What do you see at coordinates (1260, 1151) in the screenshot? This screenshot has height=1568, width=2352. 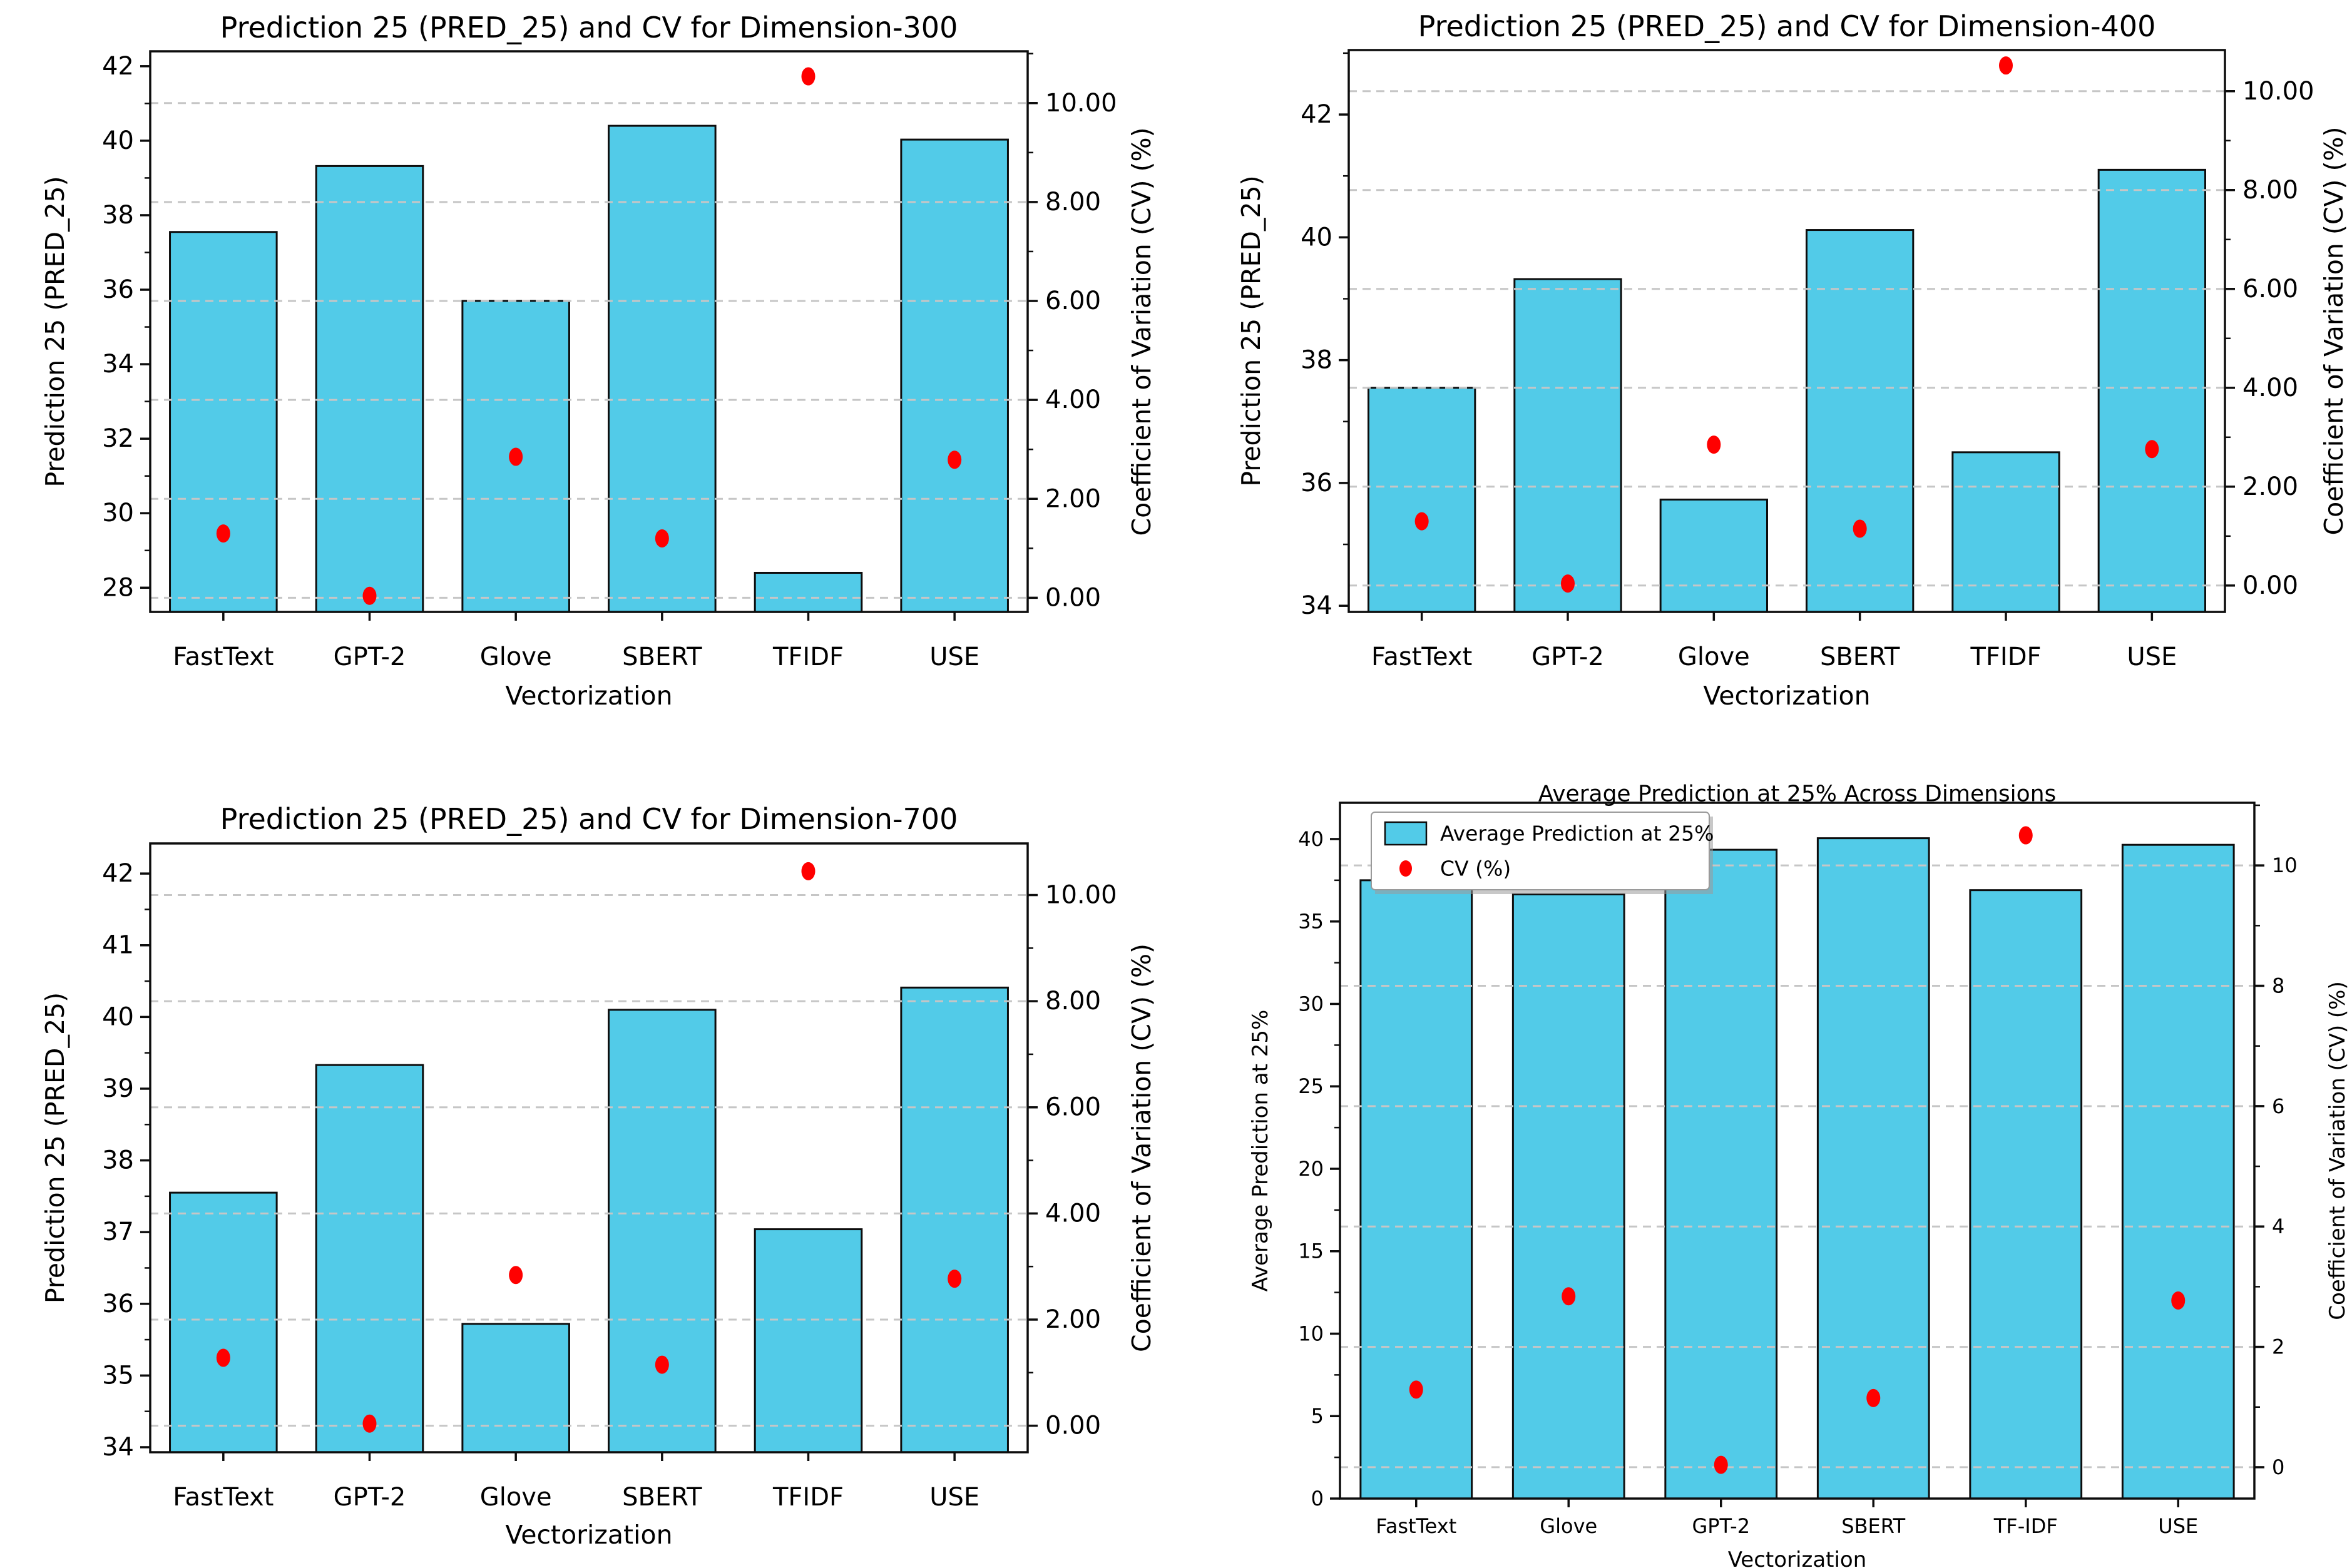 I see `left-y-axis-label: Average Prediction at 25%` at bounding box center [1260, 1151].